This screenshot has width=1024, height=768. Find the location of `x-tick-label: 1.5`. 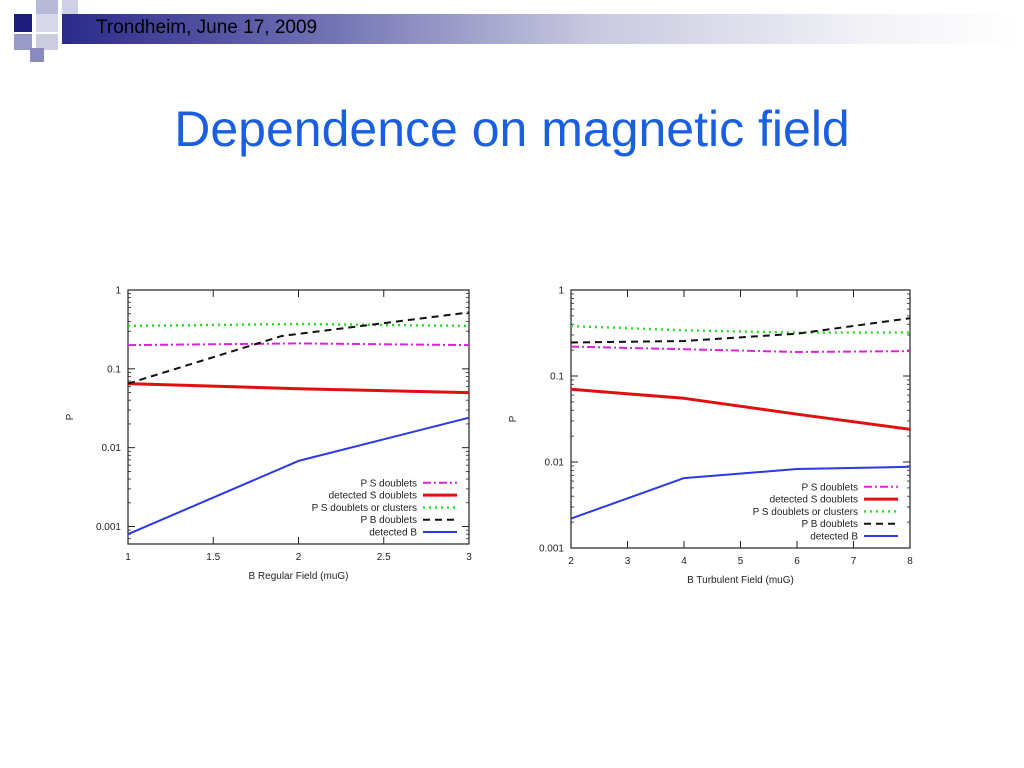

x-tick-label: 1.5 is located at coordinates (213, 557).